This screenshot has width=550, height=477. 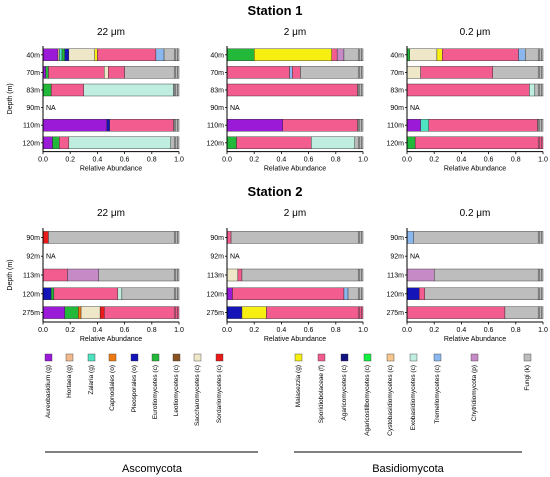 What do you see at coordinates (474, 393) in the screenshot?
I see `legend-label: Chytridiomycota (p)` at bounding box center [474, 393].